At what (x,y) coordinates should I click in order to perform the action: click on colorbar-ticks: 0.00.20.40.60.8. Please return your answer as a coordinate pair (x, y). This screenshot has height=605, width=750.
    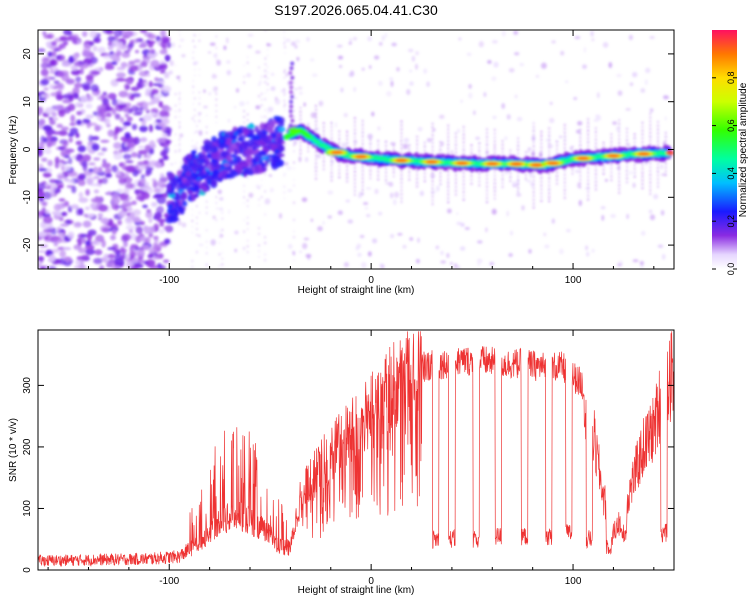
    Looking at the image, I should click on (724, 173).